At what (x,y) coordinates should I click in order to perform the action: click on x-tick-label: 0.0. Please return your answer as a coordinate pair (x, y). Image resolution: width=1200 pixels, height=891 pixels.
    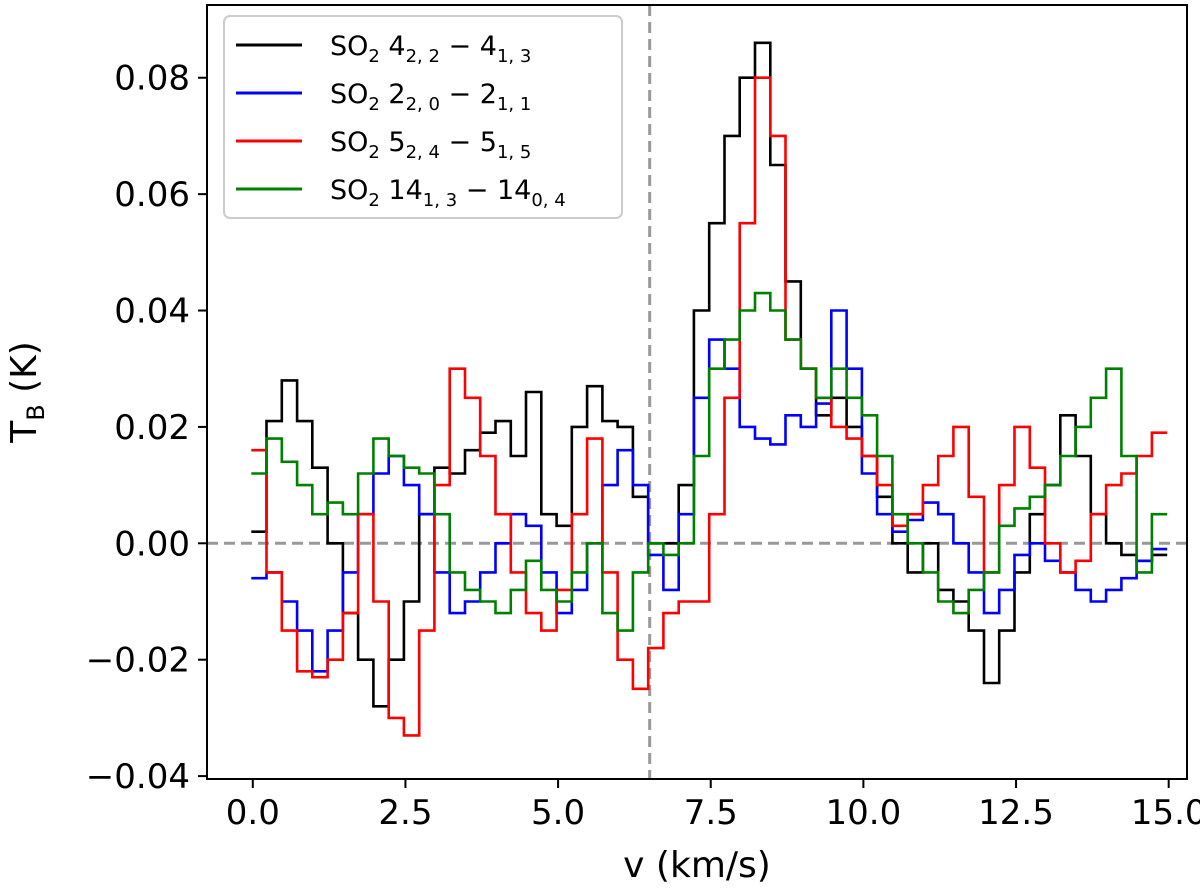
    Looking at the image, I should click on (253, 813).